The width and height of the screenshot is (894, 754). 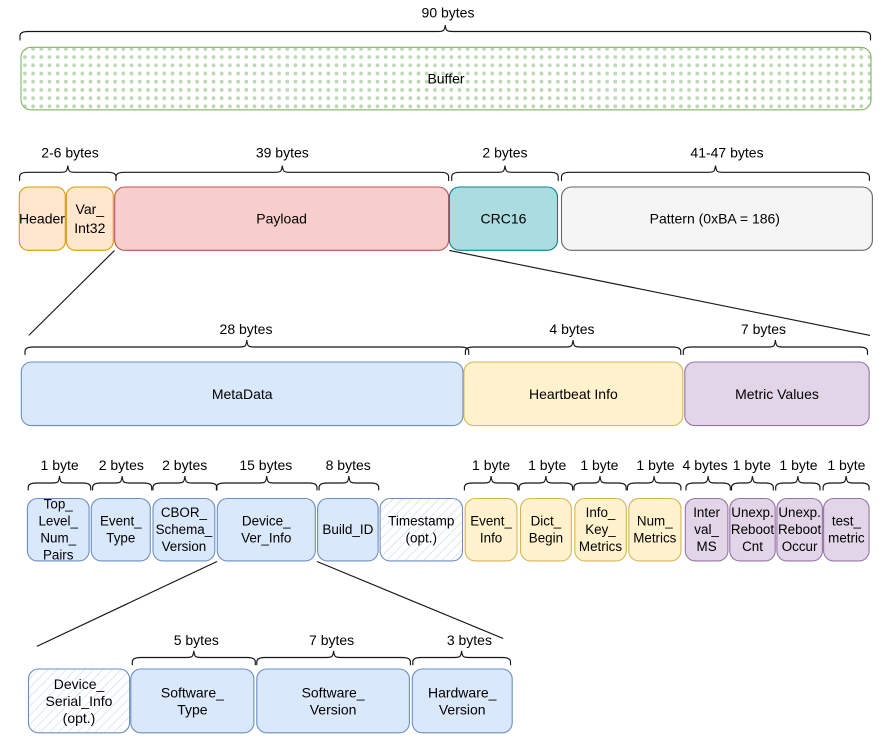 What do you see at coordinates (266, 538) in the screenshot?
I see `svg-text: Ver_Info` at bounding box center [266, 538].